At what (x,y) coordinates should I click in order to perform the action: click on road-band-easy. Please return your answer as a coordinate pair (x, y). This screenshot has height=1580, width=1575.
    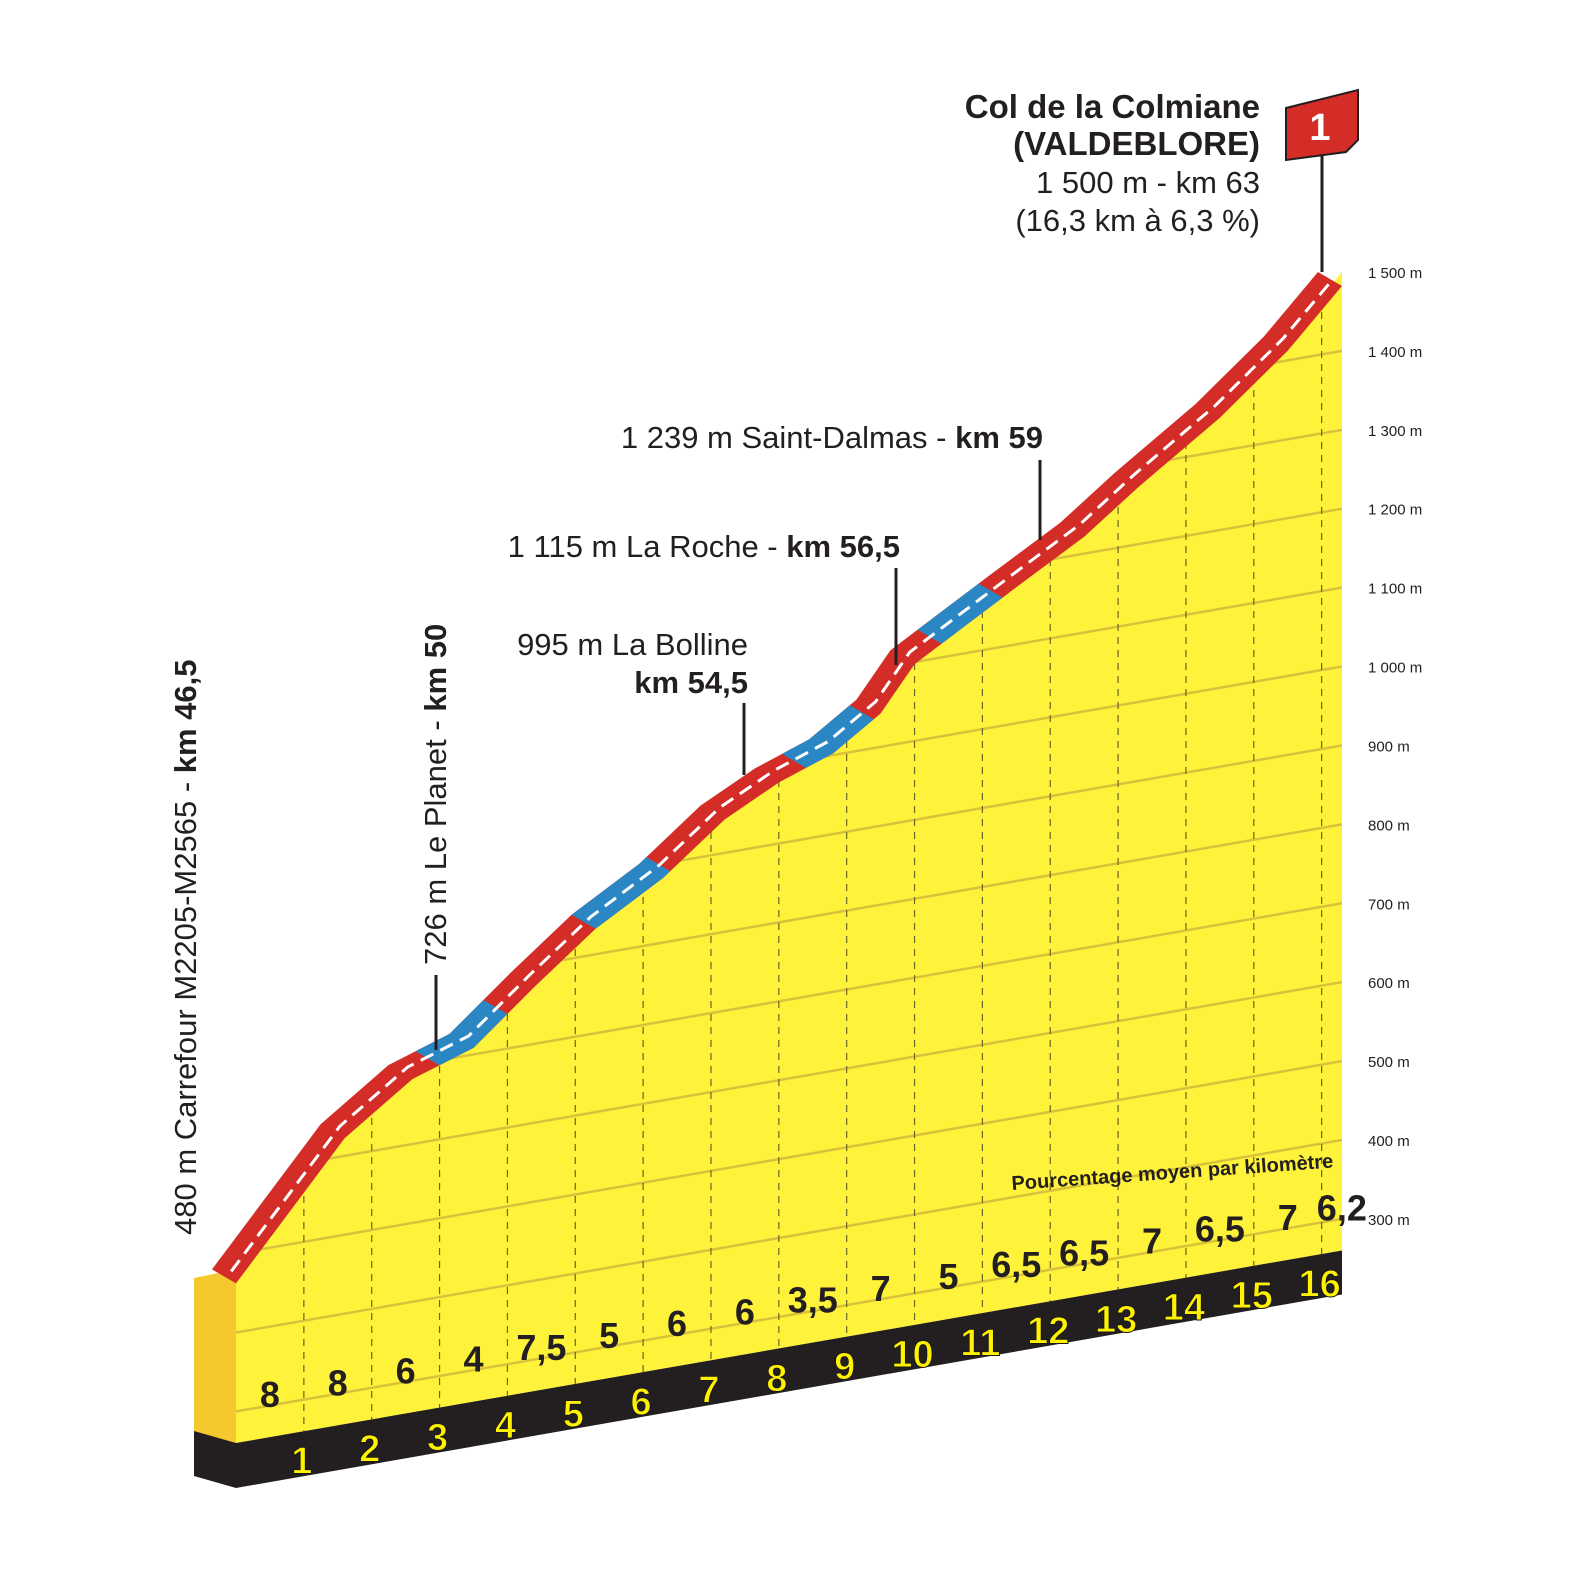
    Looking at the image, I should click on (461, 1033).